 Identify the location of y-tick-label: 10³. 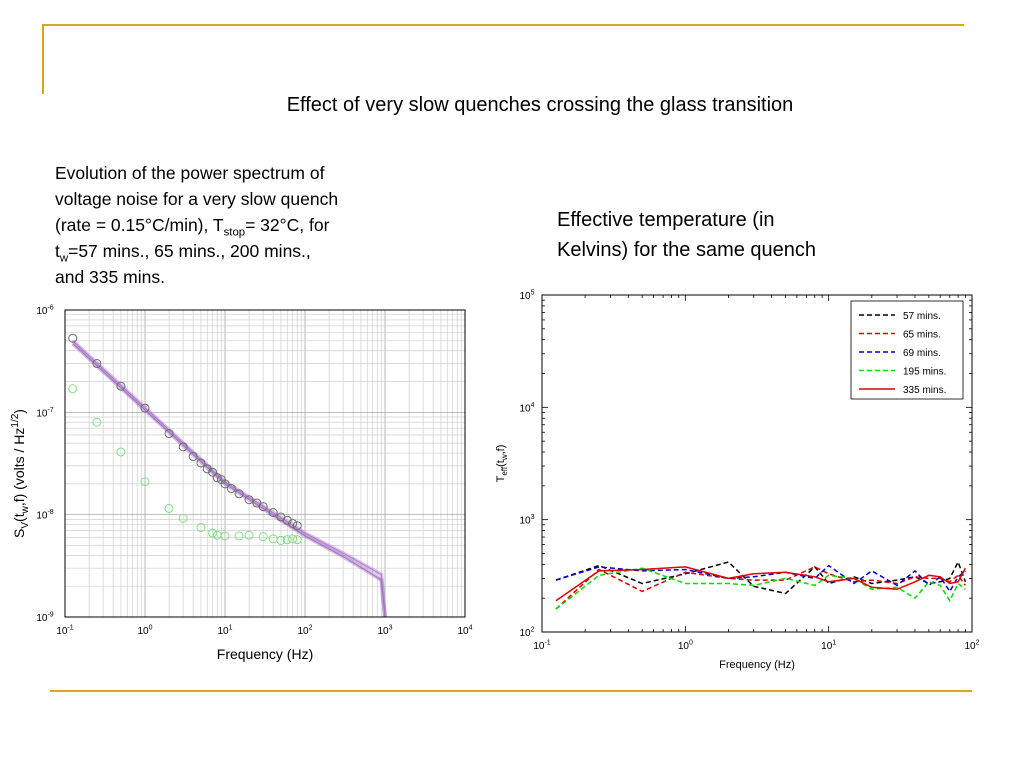
(526, 520).